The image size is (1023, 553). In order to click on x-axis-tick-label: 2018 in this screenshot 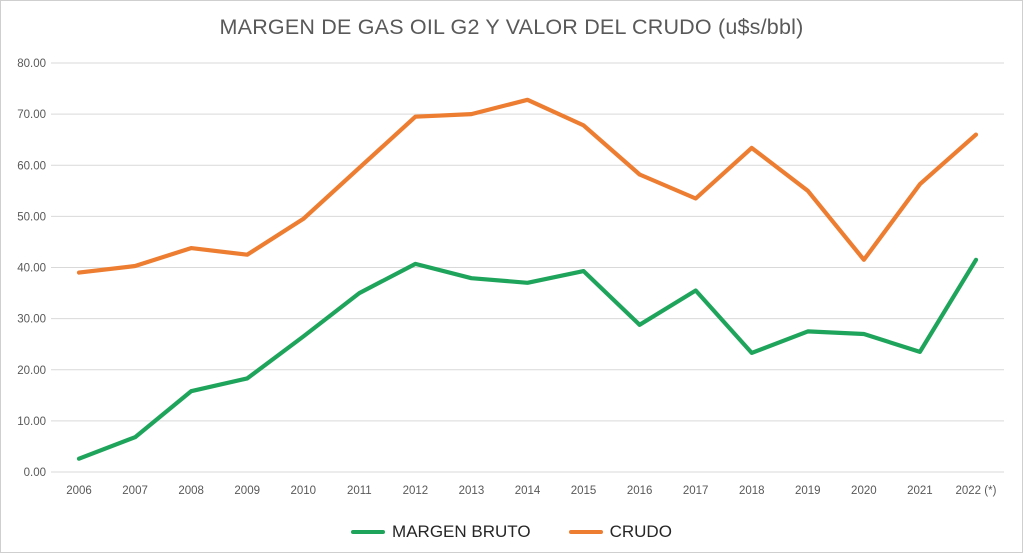, I will do `click(752, 491)`.